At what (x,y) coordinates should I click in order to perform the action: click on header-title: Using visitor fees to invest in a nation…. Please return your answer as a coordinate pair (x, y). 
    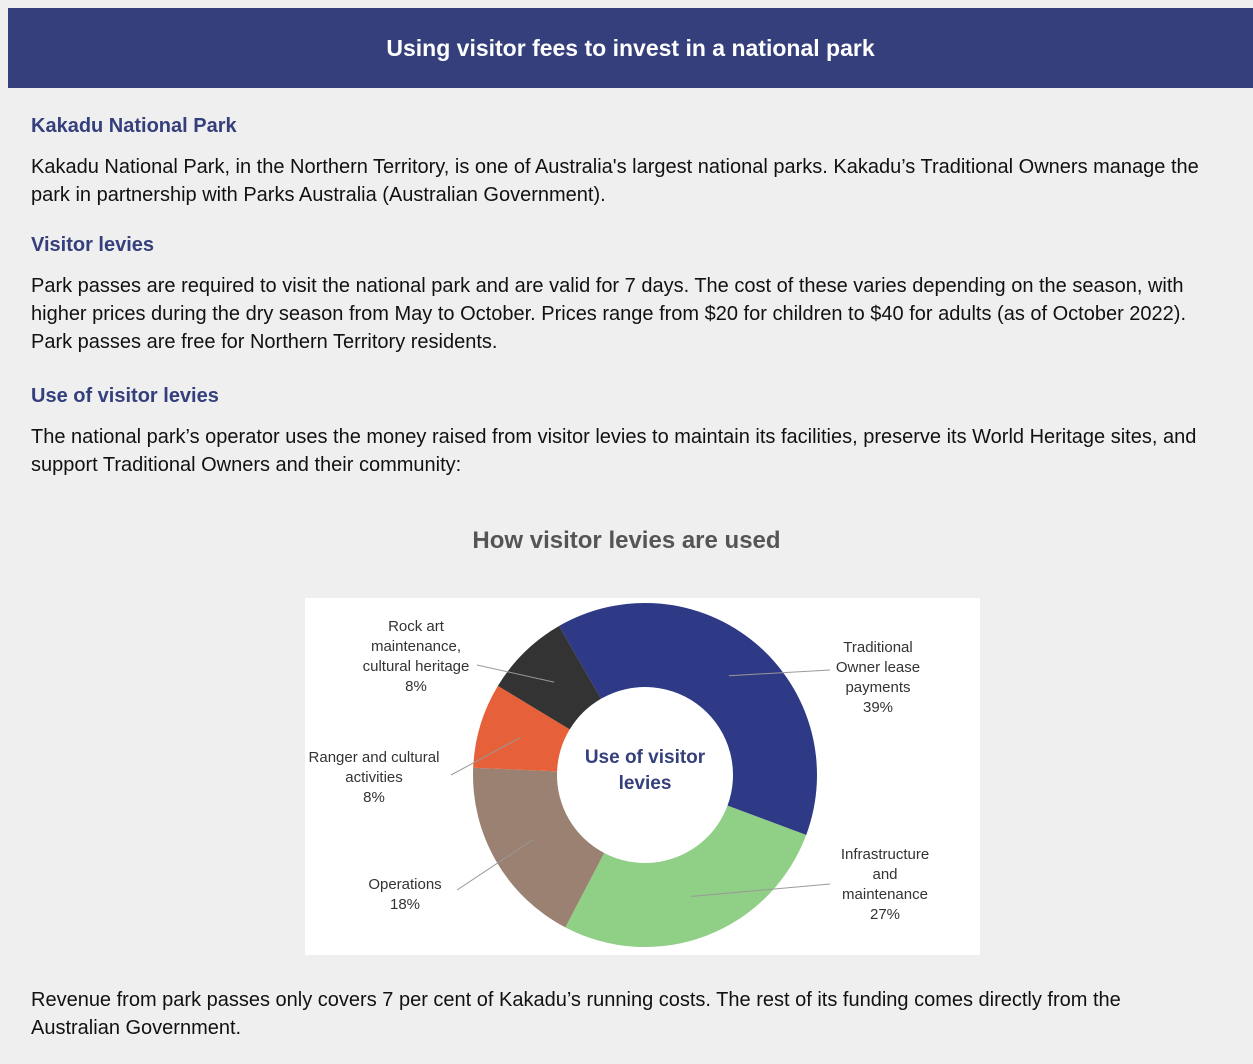
    Looking at the image, I should click on (630, 48).